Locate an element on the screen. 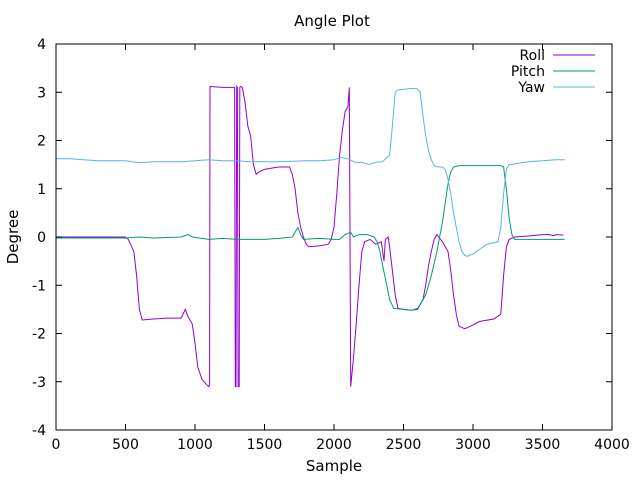 The height and width of the screenshot is (480, 640). x-tick-label: 1500 is located at coordinates (265, 445).